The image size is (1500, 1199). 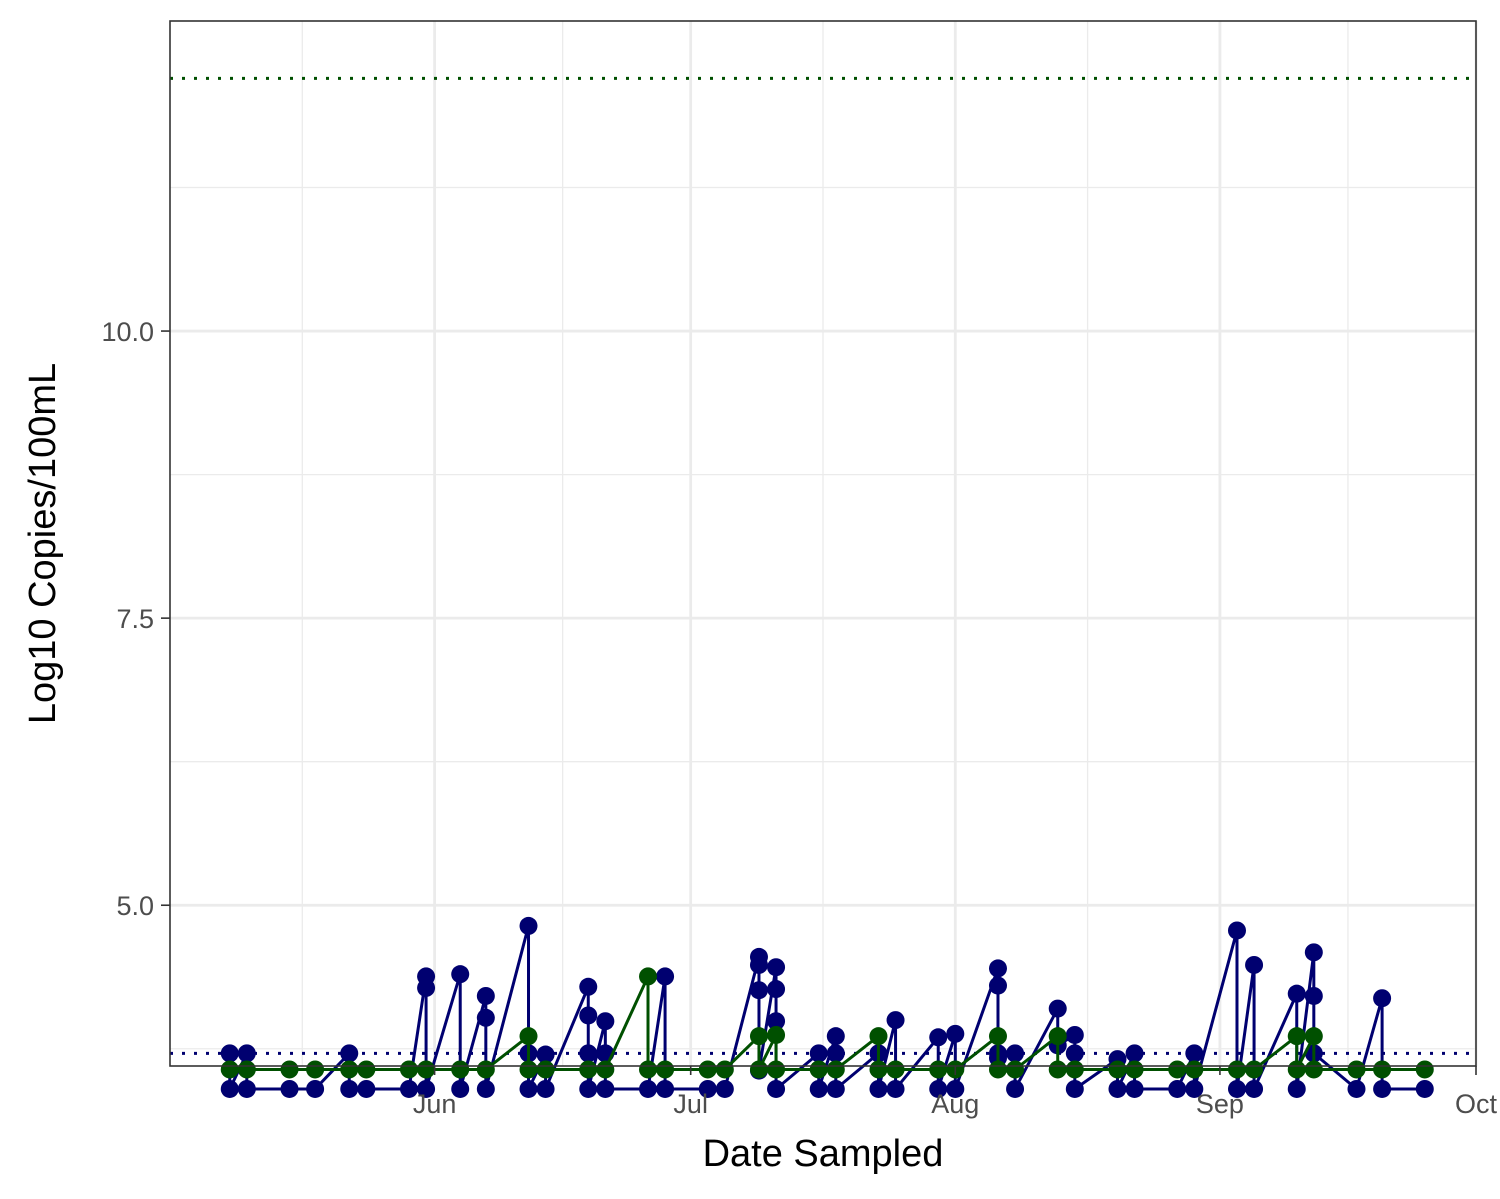 I want to click on data-series, so click(x=827, y=1007).